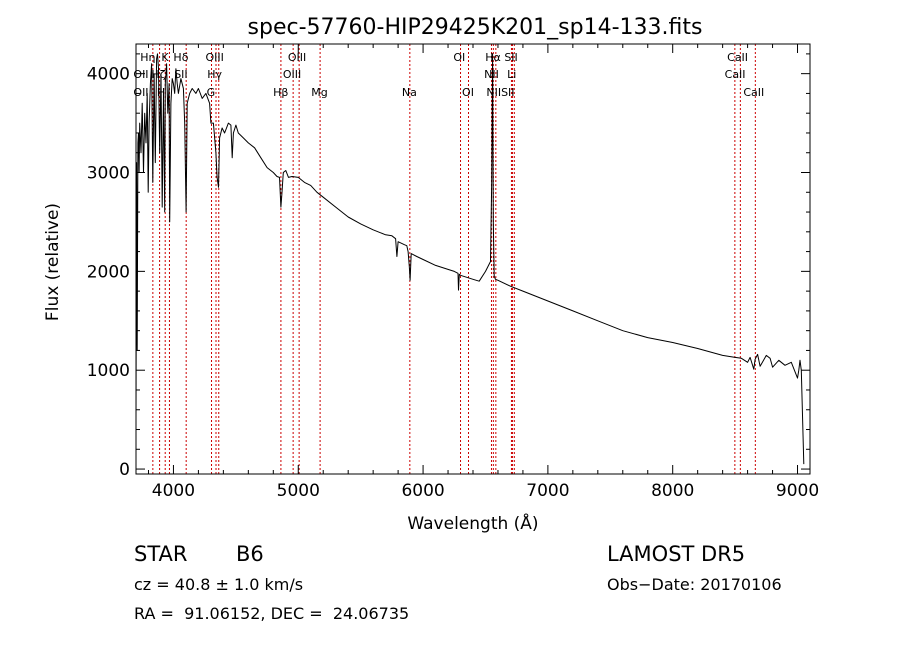 Image resolution: width=900 pixels, height=649 pixels. Describe the element at coordinates (297, 57) in the screenshot. I see `line-label-4: OIII` at that location.